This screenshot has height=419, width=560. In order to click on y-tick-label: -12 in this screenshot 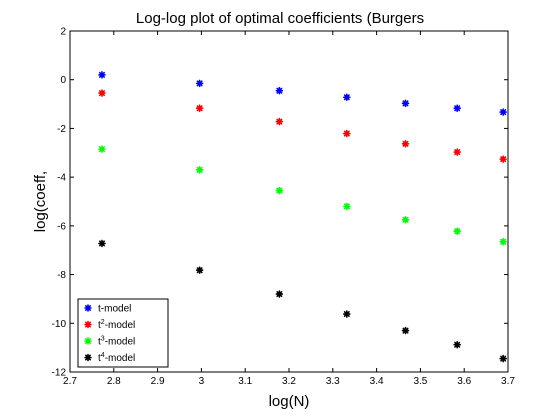, I will do `click(59, 373)`.